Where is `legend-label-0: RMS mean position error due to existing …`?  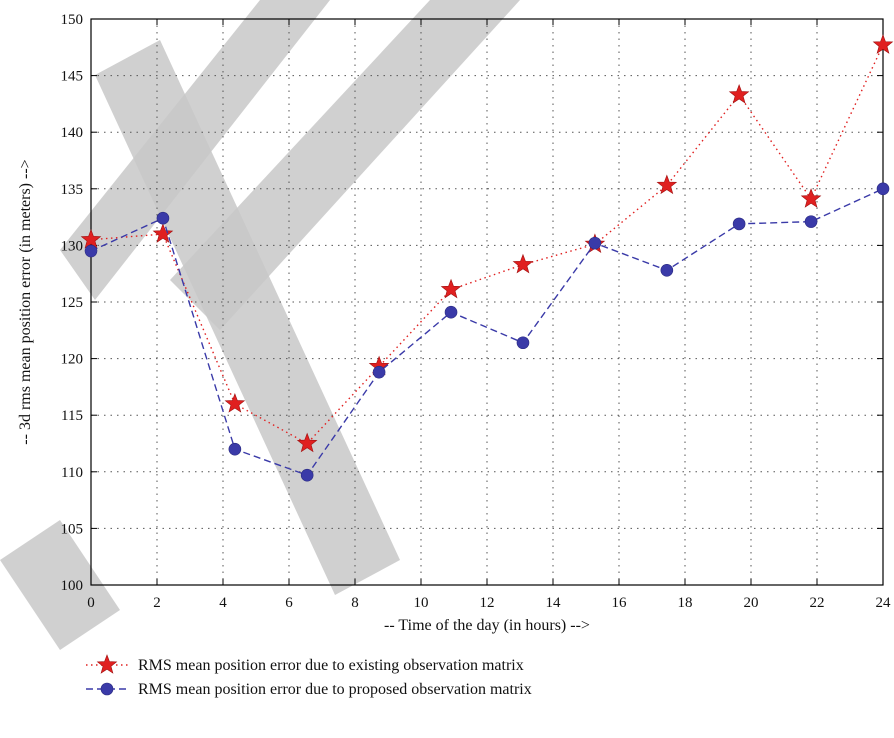 legend-label-0: RMS mean position error due to existing … is located at coordinates (331, 665).